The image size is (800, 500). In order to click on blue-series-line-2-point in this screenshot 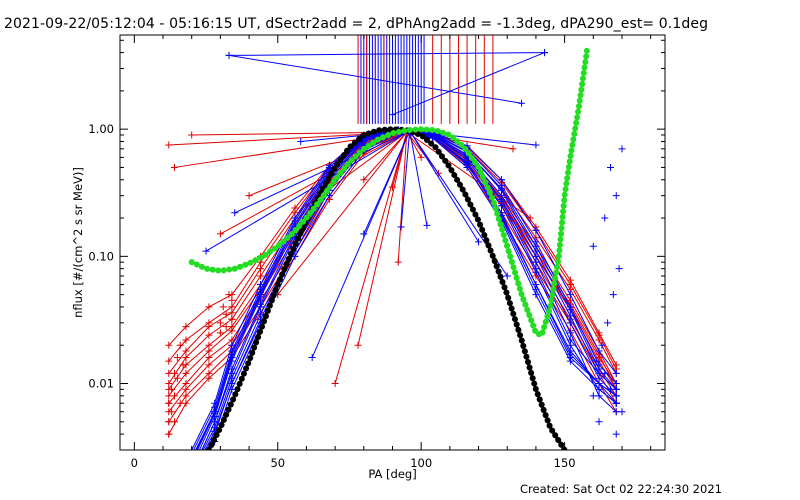, I will do `click(191, 478)`.